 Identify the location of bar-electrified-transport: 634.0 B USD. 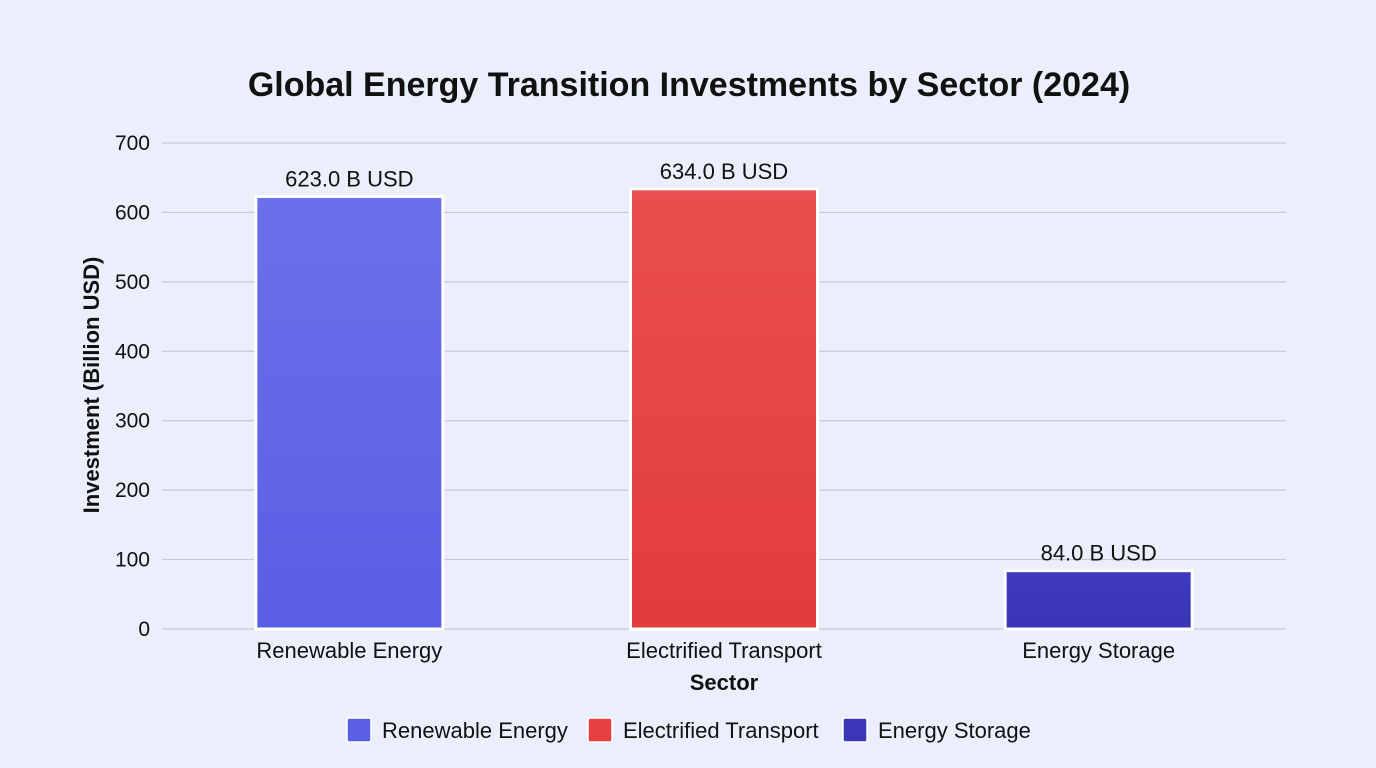
(724, 395).